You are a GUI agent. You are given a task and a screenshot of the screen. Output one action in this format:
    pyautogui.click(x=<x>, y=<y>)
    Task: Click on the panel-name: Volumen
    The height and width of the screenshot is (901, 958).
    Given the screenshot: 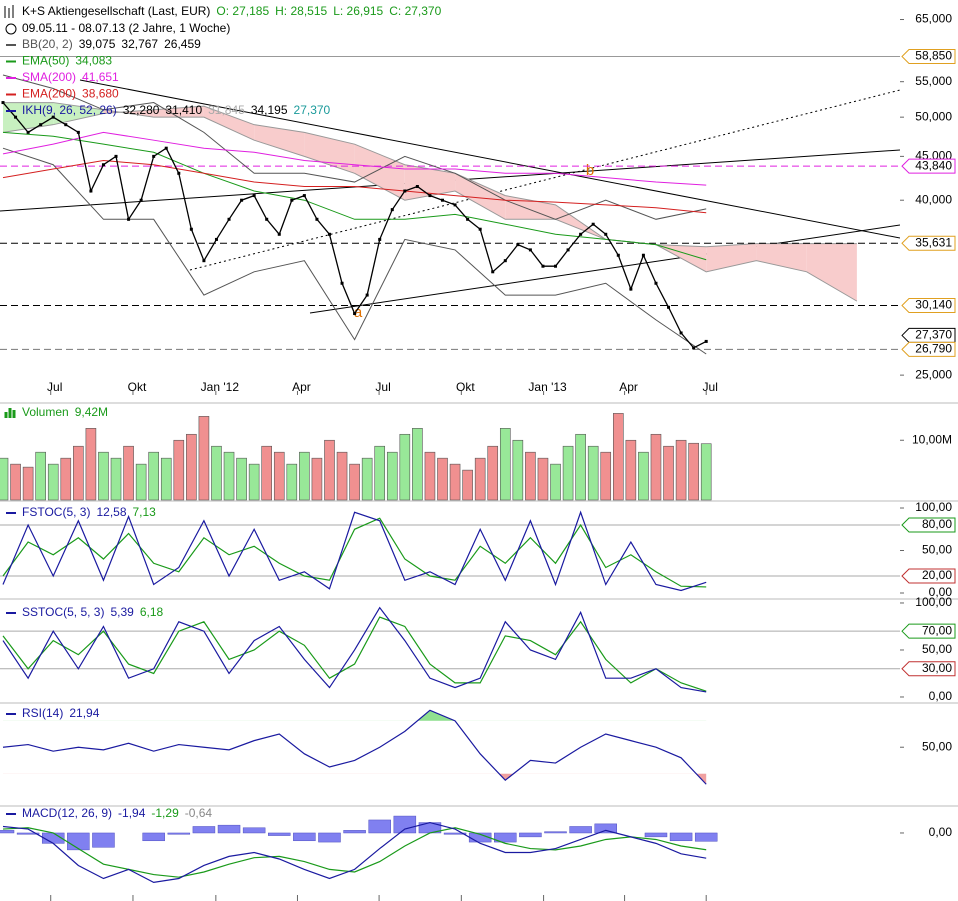 What is the action you would take?
    pyautogui.click(x=45, y=412)
    